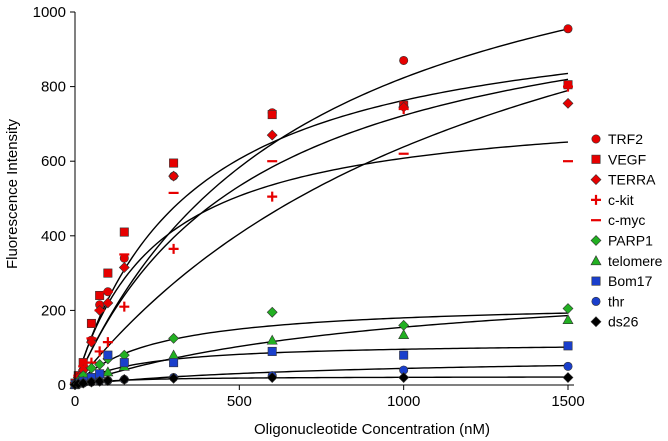 The width and height of the screenshot is (668, 441). What do you see at coordinates (12, 193) in the screenshot?
I see `y-axis-title: Fluorescence Intensity` at bounding box center [12, 193].